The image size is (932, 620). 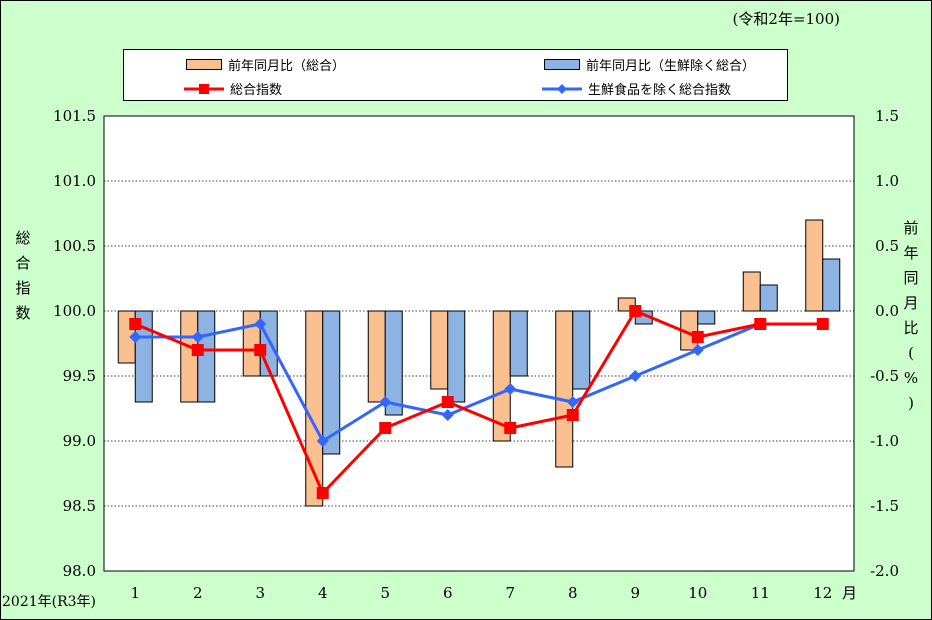 I want to click on legend-swatch-line-core, so click(x=562, y=88).